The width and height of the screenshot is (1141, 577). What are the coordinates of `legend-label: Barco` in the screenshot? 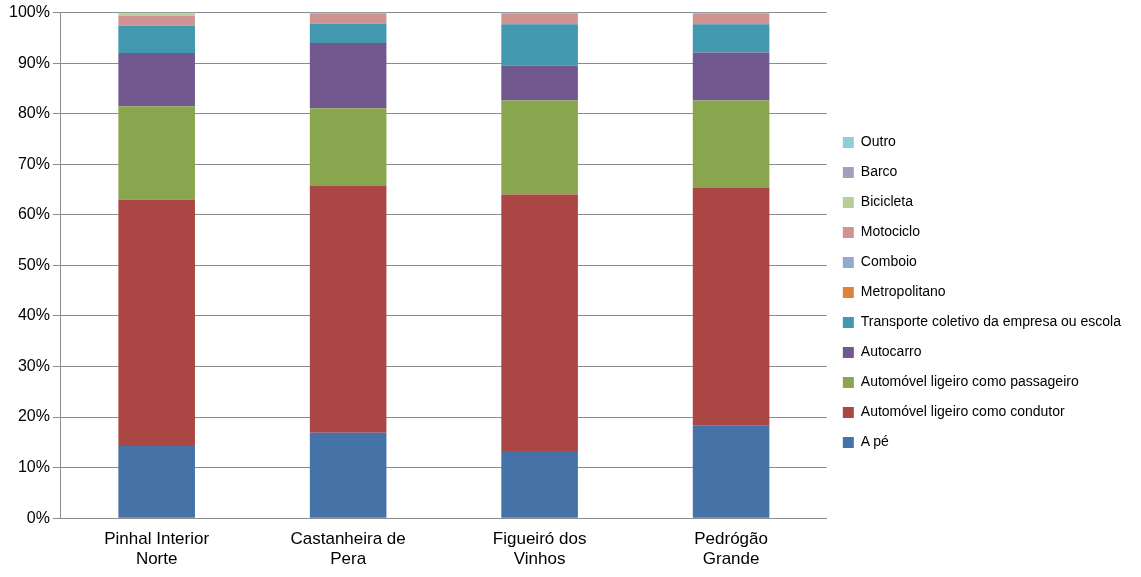 It's located at (879, 171).